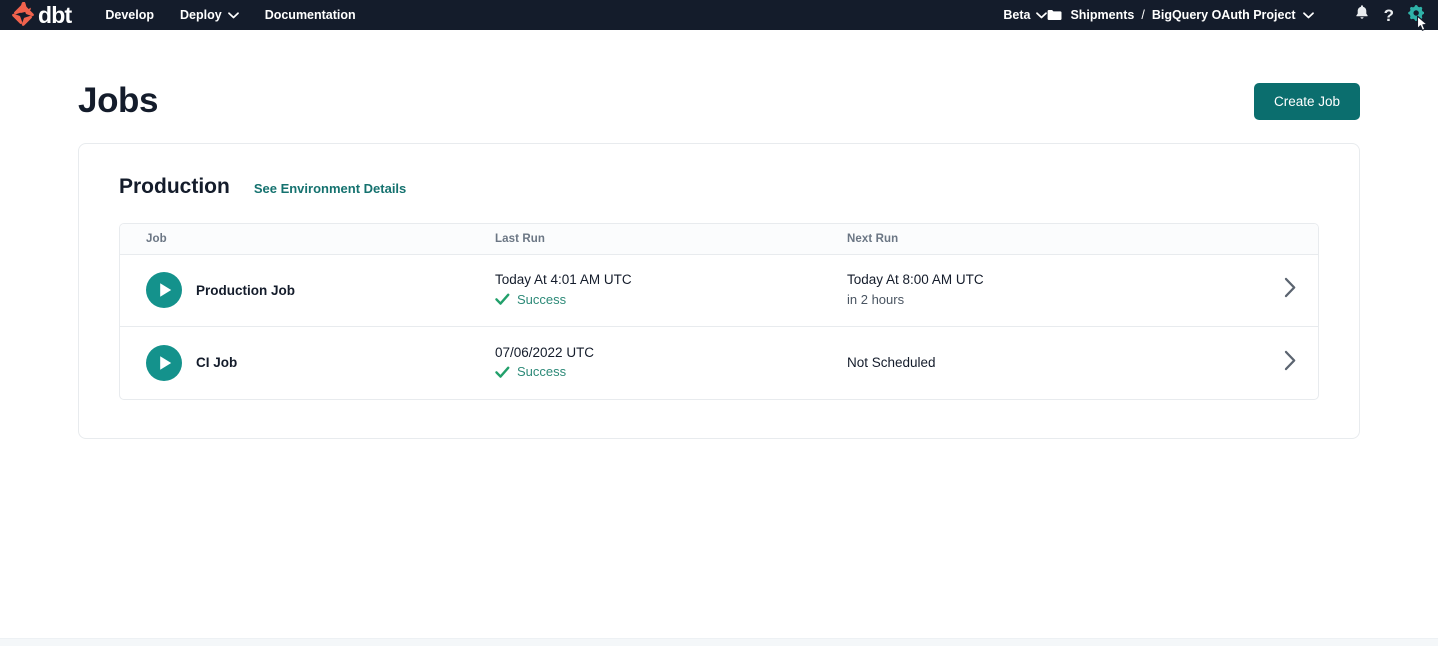 The height and width of the screenshot is (646, 1438). I want to click on notifications-button, so click(1362, 15).